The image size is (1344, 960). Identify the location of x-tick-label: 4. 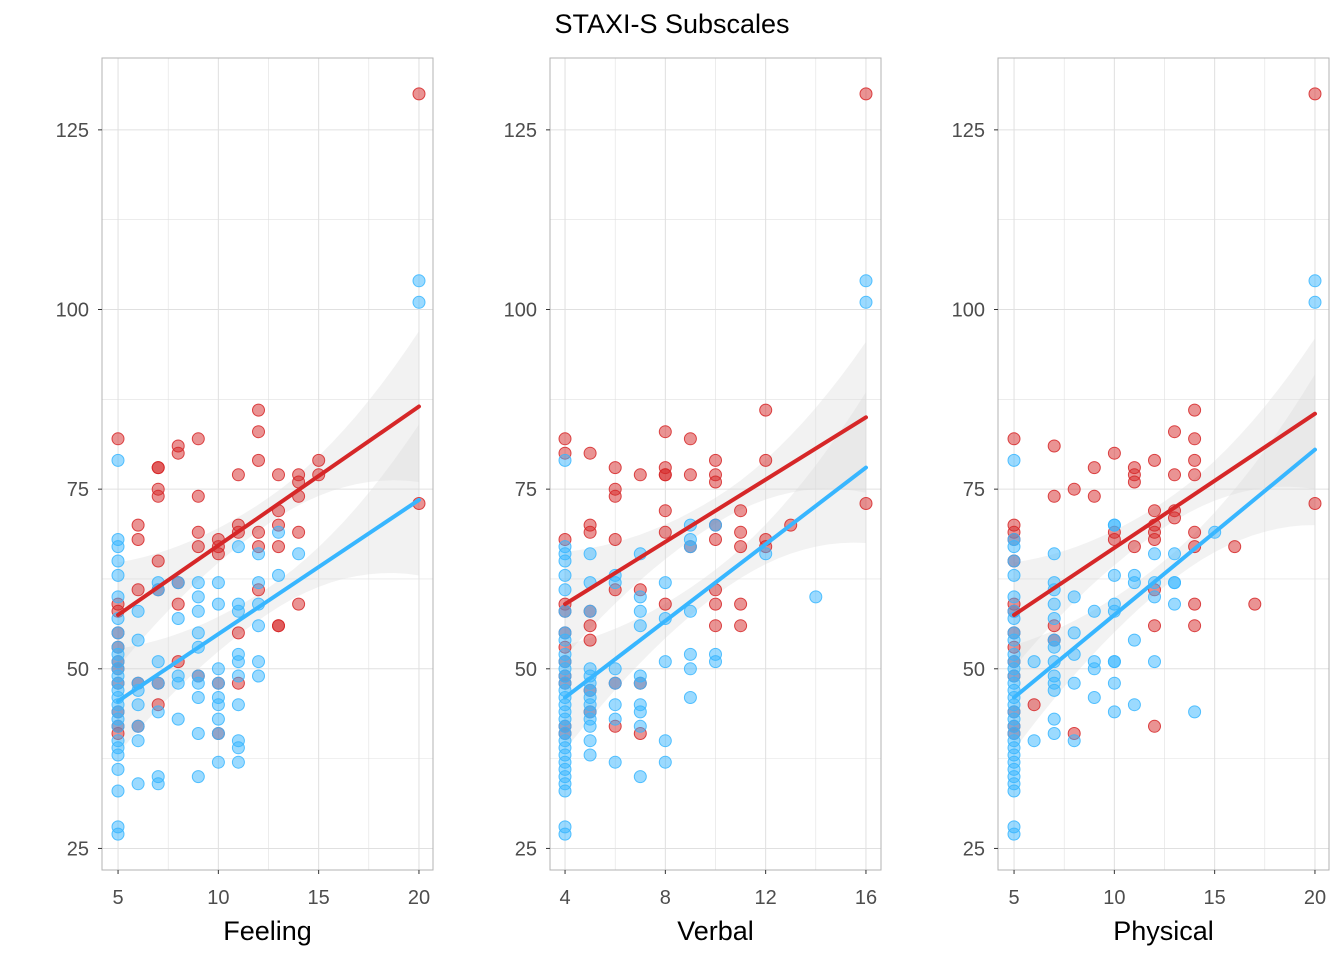
(564, 898).